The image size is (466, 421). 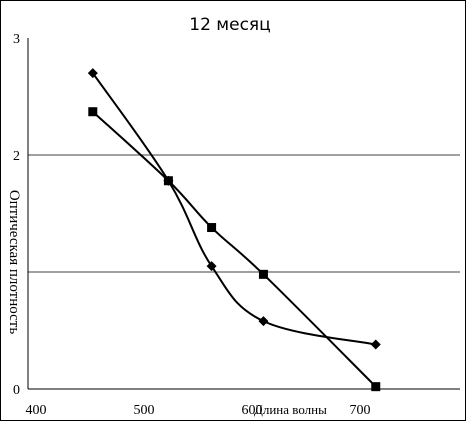 What do you see at coordinates (16, 156) in the screenshot?
I see `y-tick-label: 2` at bounding box center [16, 156].